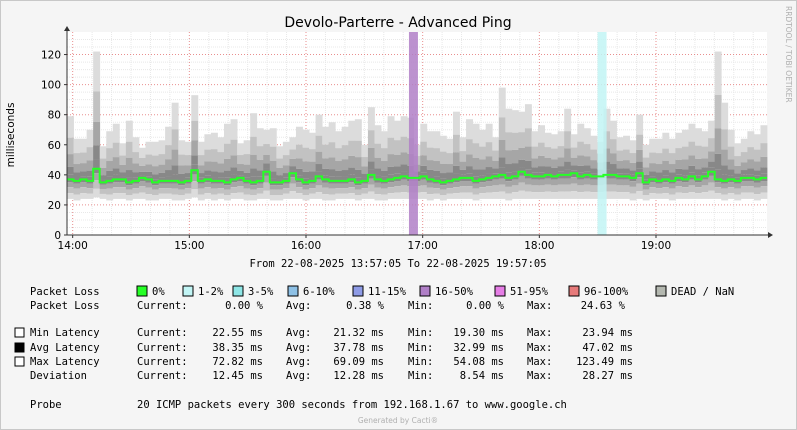 The image size is (797, 430). Describe the element at coordinates (702, 292) in the screenshot. I see `loss-legend-label: DEAD / NaN` at that location.